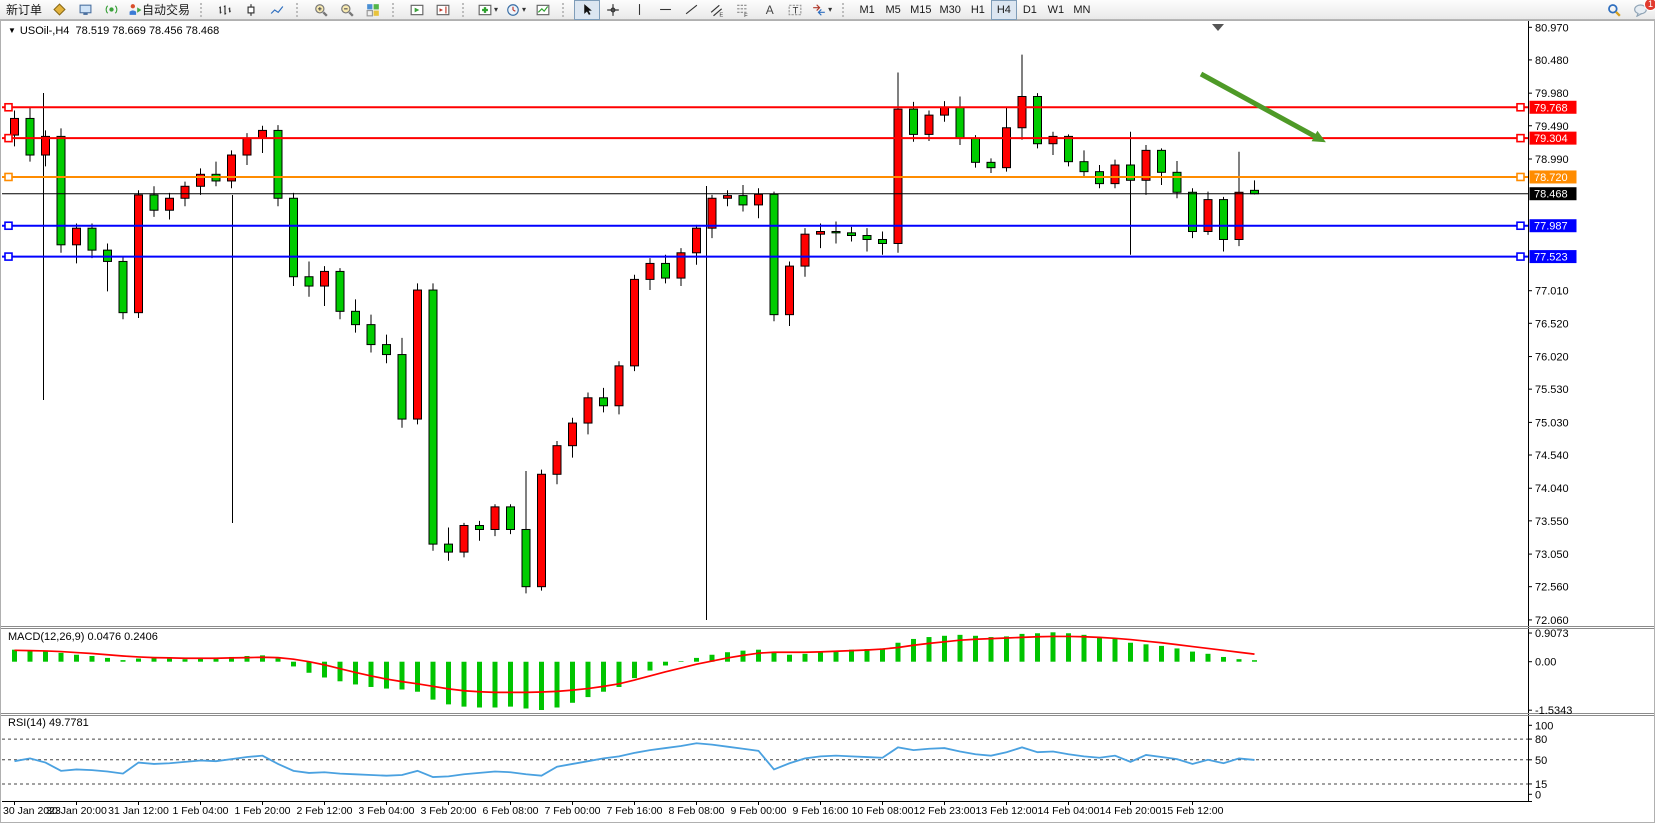  I want to click on time-label: 1 Feb 04:00, so click(200, 811).